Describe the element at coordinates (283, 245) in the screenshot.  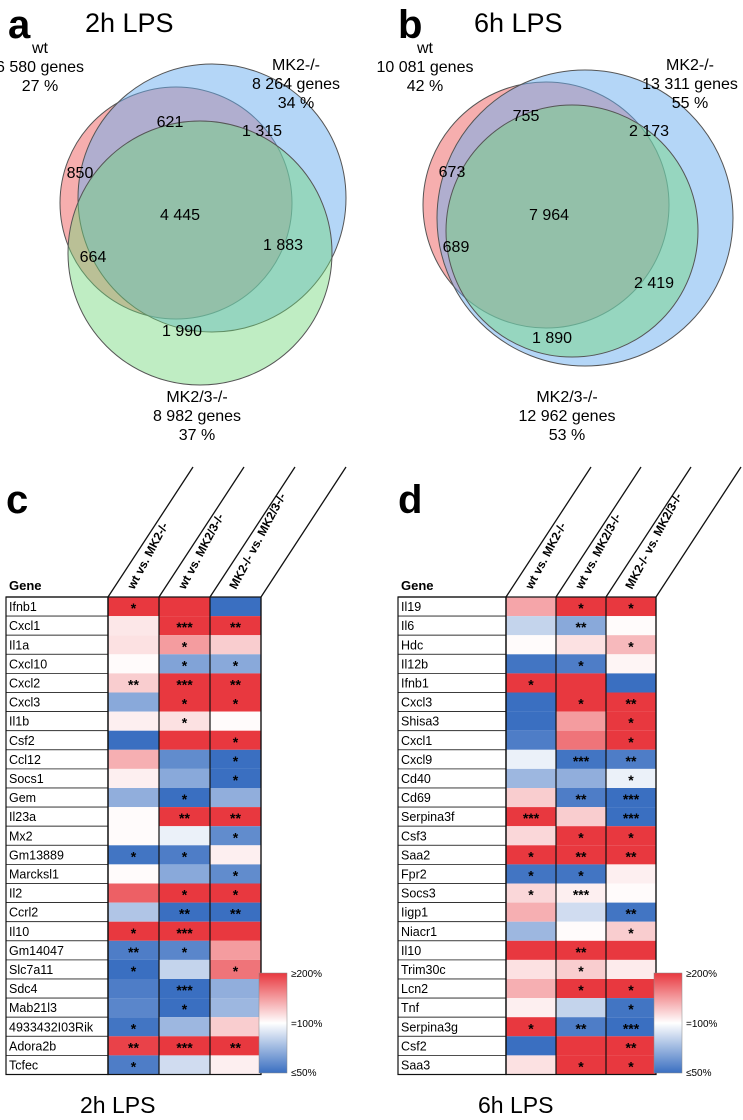
I see `region-mk2-mk23: 1 883` at that location.